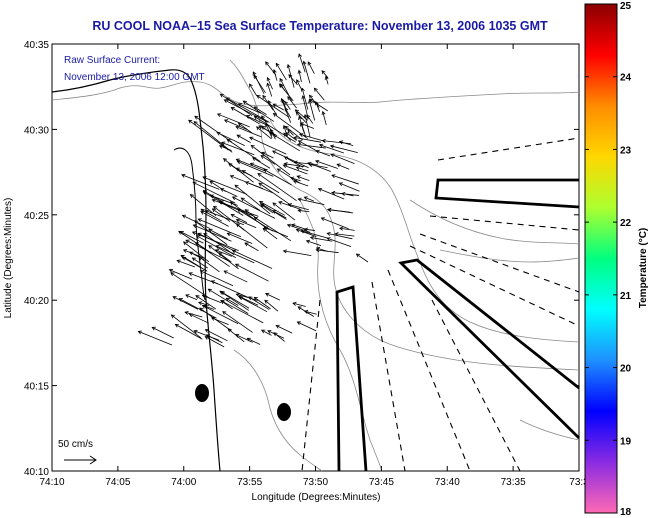 This screenshot has height=518, width=651. I want to click on scale-label: 50 cm/s, so click(75, 444).